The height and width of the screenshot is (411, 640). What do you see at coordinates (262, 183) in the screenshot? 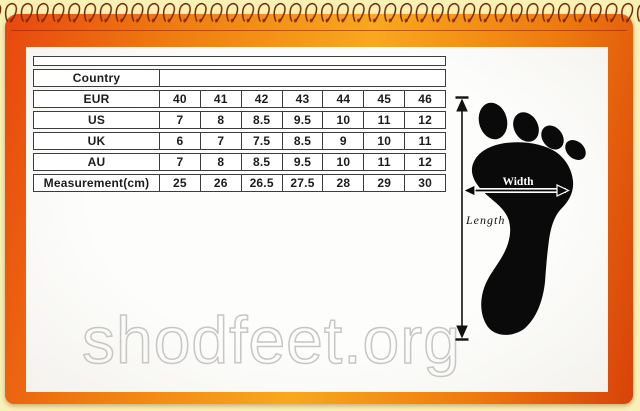
I see `cell-cm-2: 26.5` at bounding box center [262, 183].